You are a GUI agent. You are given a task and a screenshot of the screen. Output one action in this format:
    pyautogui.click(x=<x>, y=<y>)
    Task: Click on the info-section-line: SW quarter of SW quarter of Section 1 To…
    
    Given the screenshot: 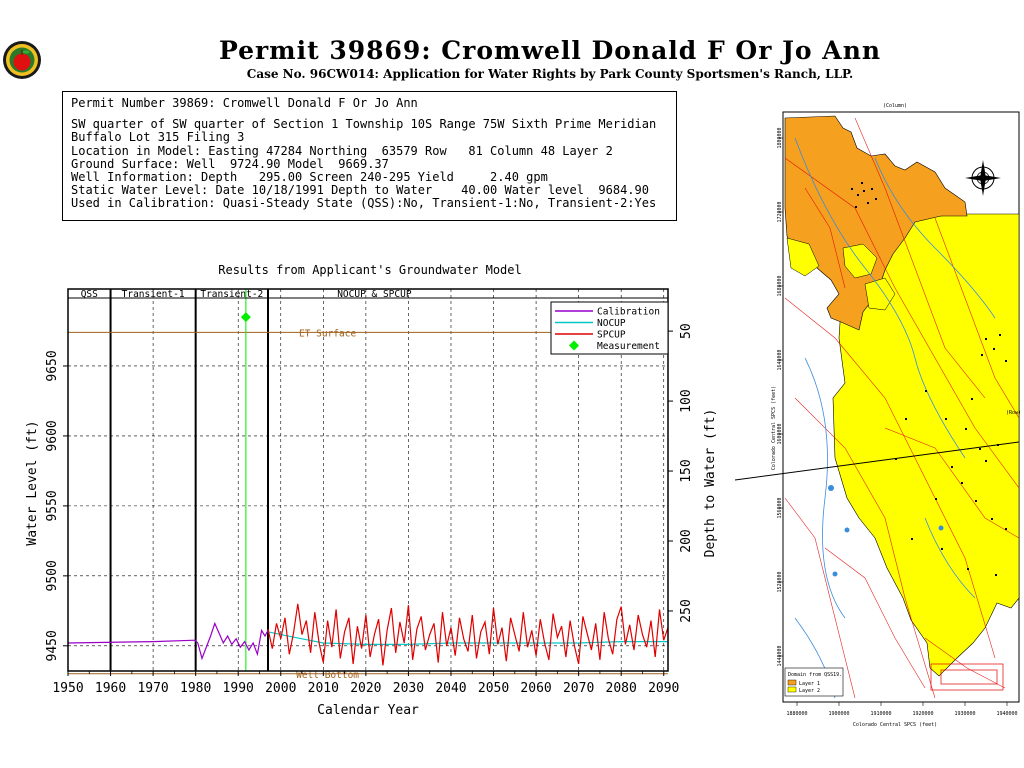 What is the action you would take?
    pyautogui.click(x=364, y=124)
    